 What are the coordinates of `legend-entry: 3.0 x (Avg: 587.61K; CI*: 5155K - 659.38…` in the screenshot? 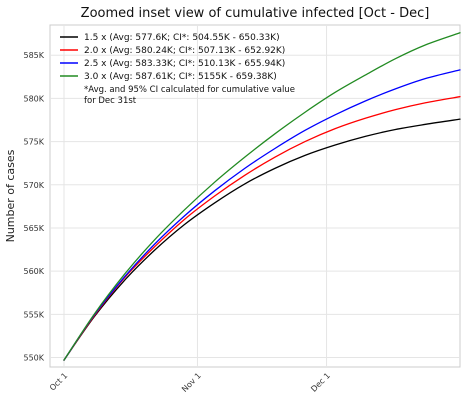 It's located at (180, 77).